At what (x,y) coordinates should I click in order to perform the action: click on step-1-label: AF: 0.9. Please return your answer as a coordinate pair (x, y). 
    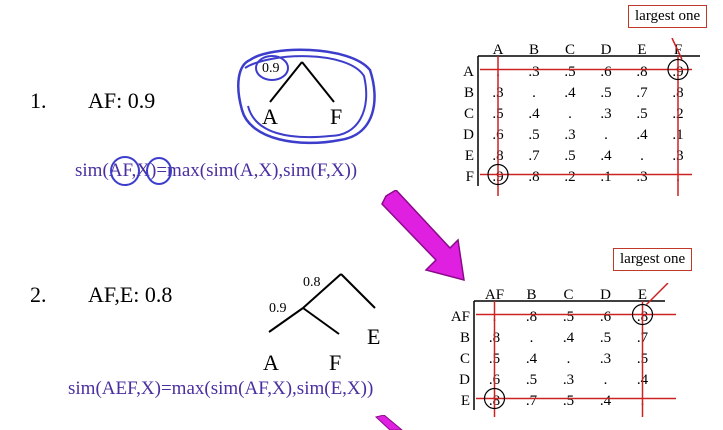
    Looking at the image, I should click on (122, 100).